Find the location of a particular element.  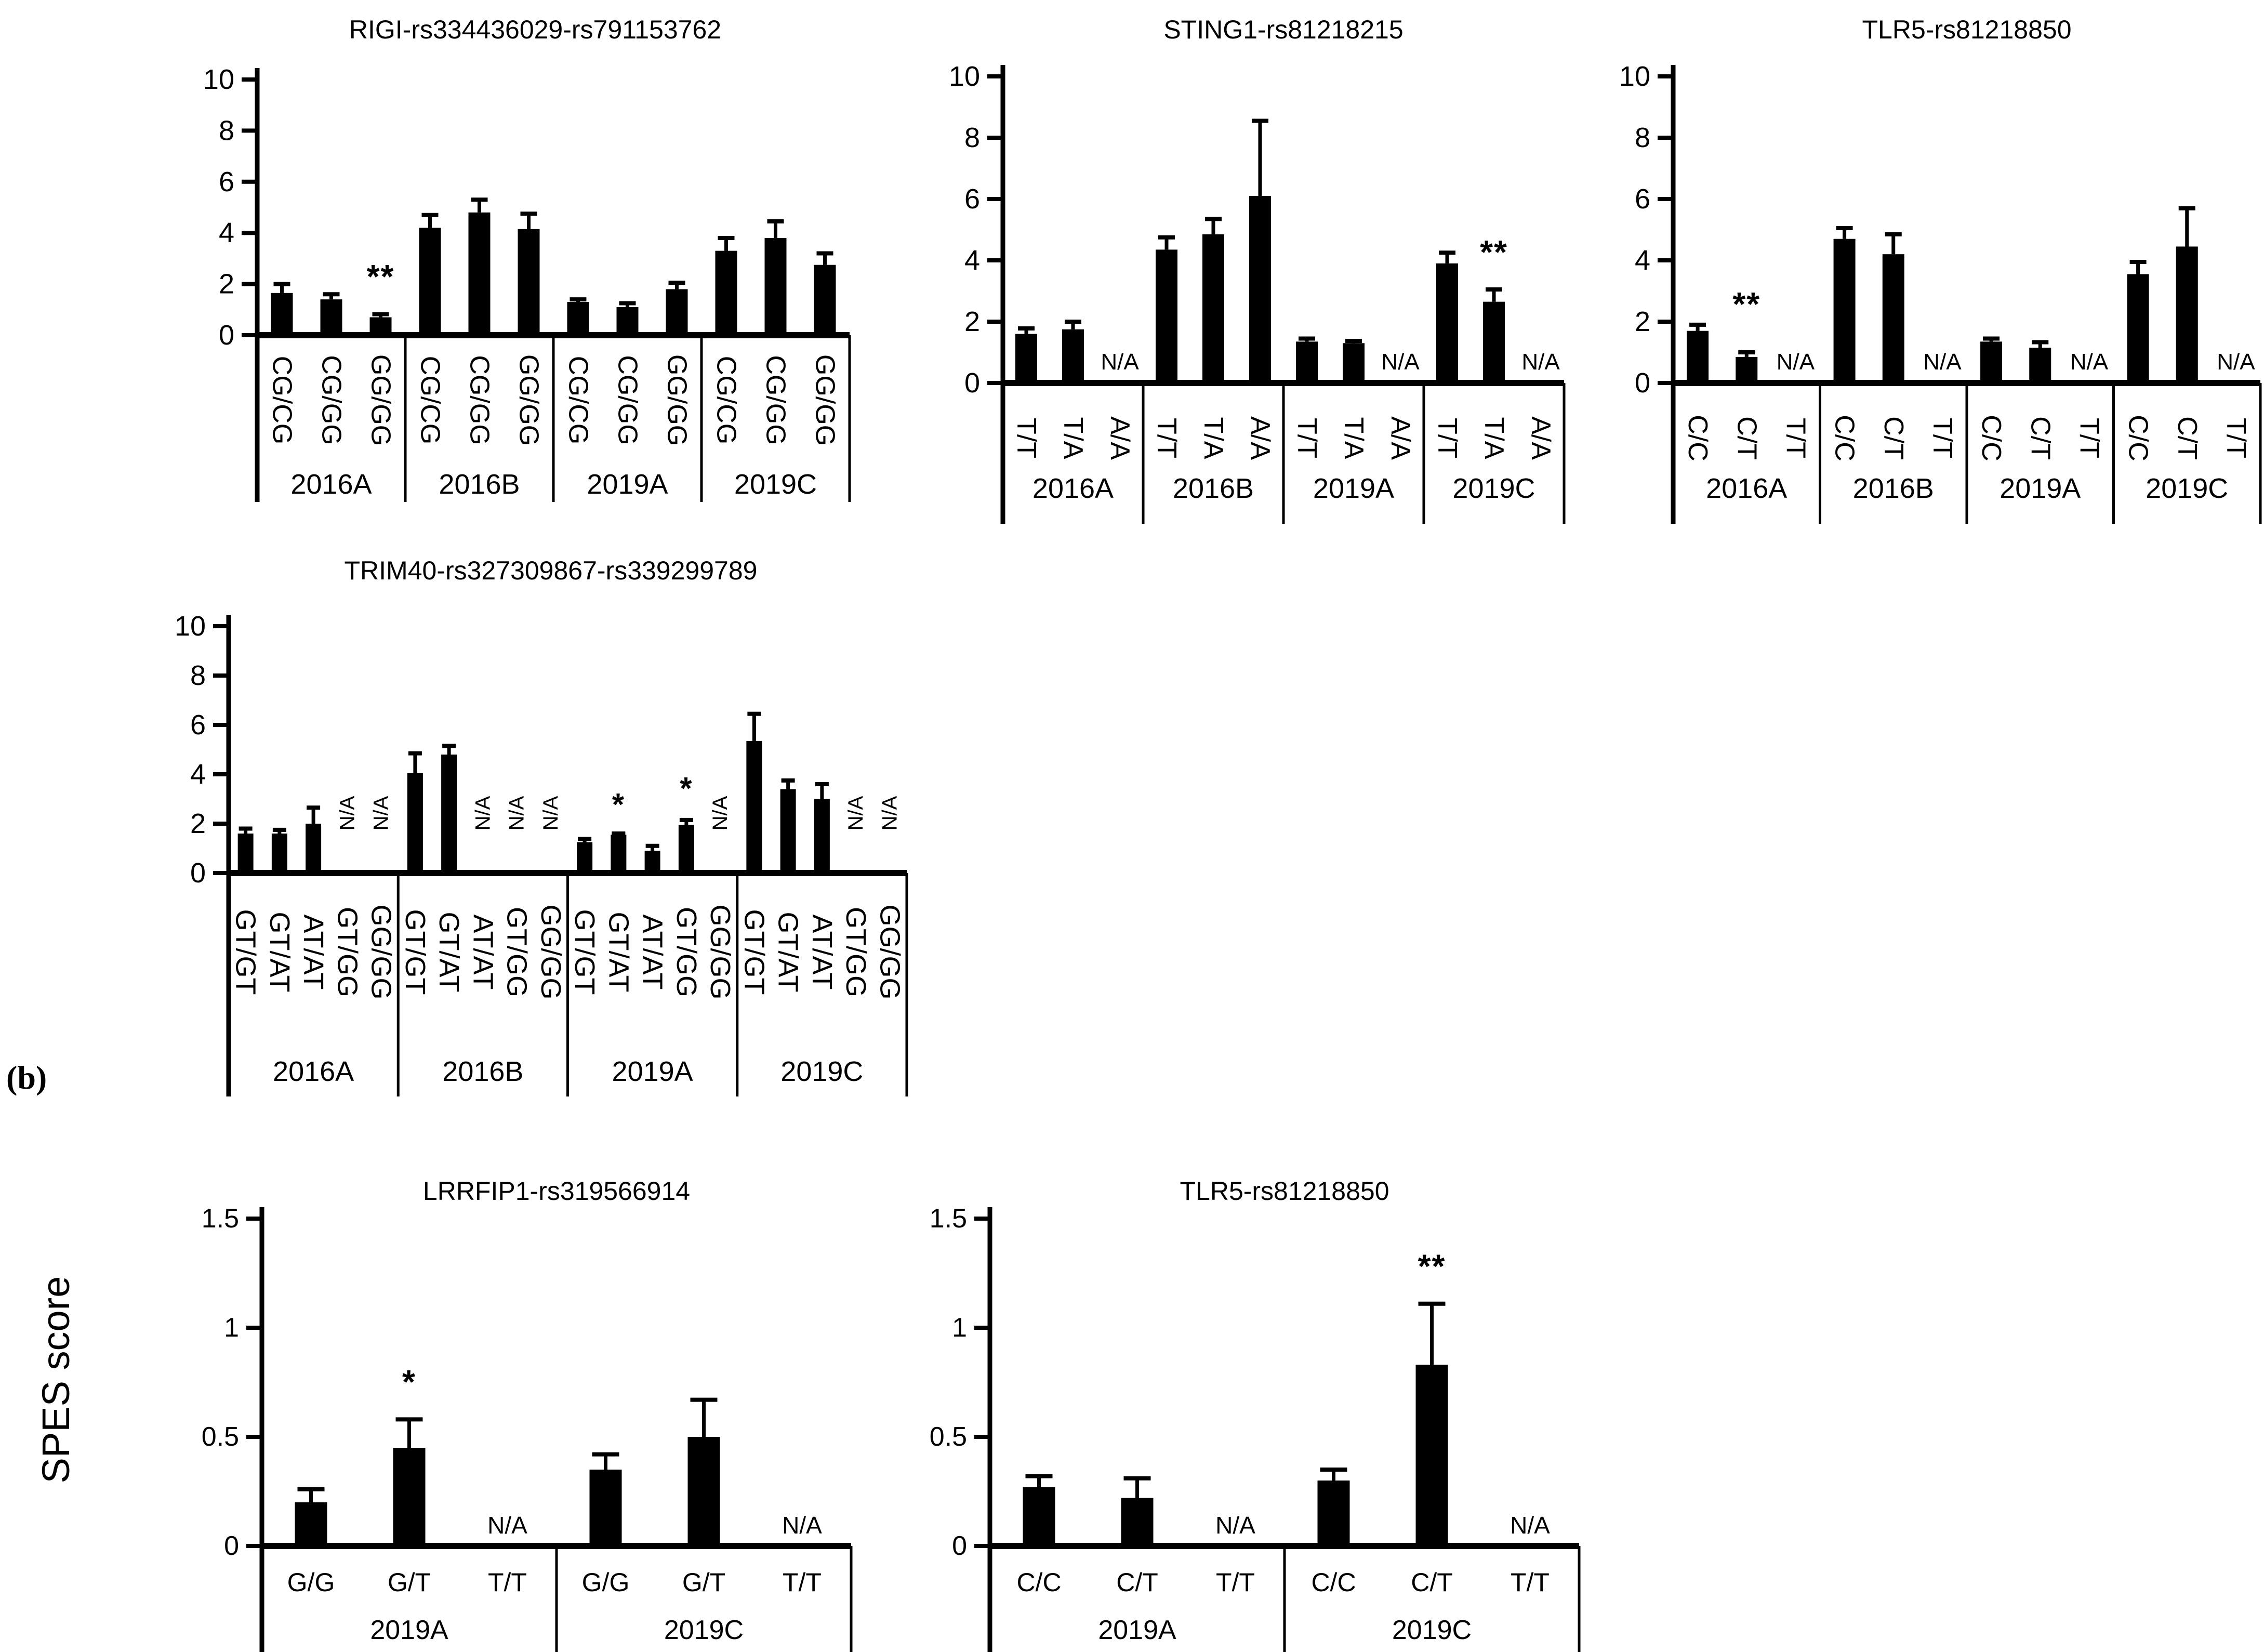

y-tick-label: 0.5 is located at coordinates (220, 1437).